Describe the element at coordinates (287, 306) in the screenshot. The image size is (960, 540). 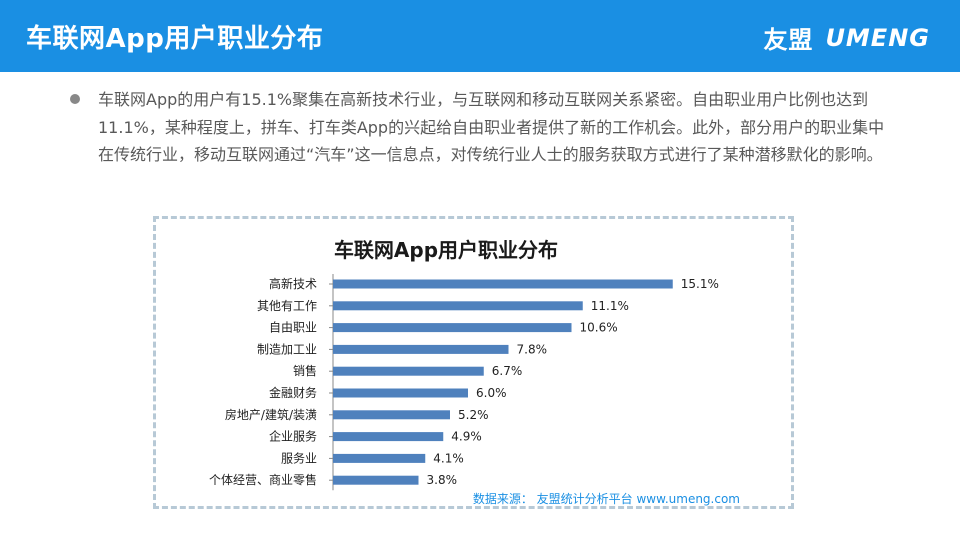
I see `category-label: 其他有工作` at that location.